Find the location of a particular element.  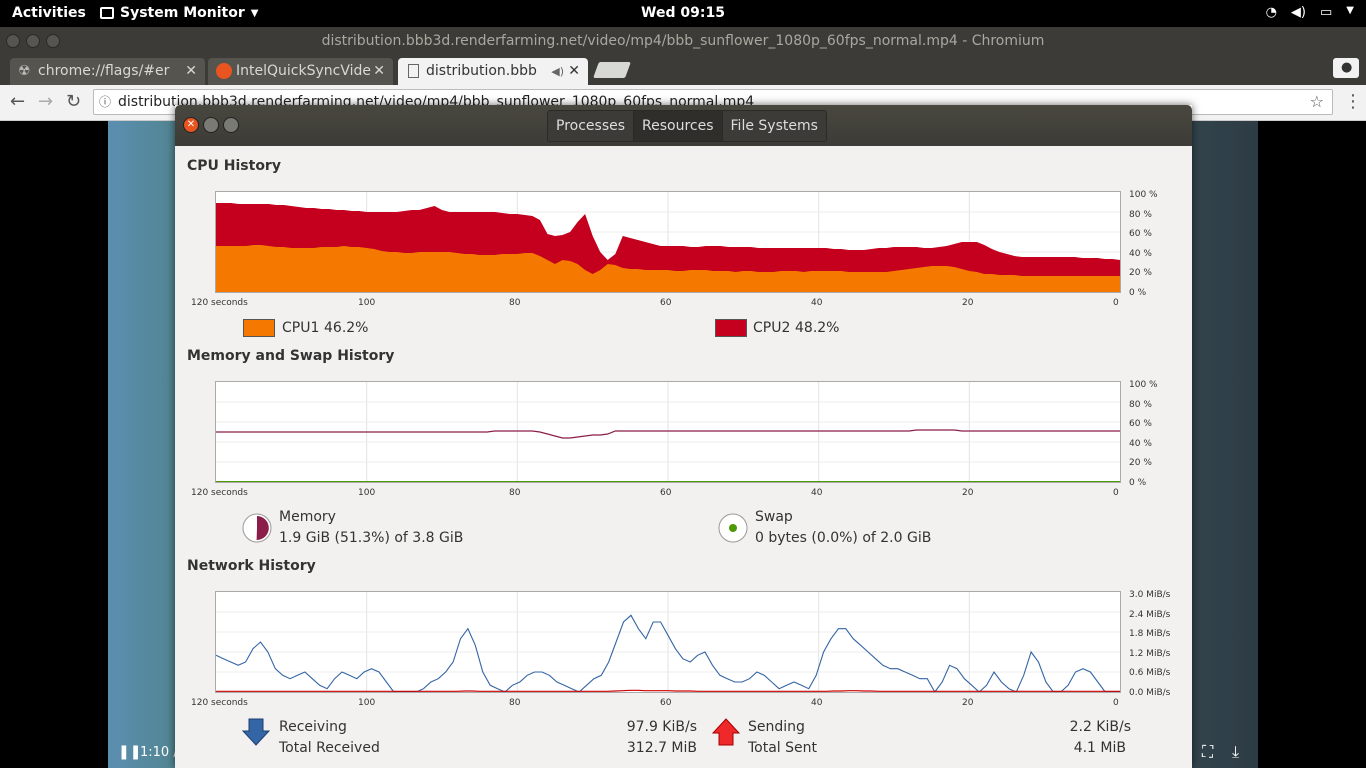

tab-processes: Processes is located at coordinates (591, 126).